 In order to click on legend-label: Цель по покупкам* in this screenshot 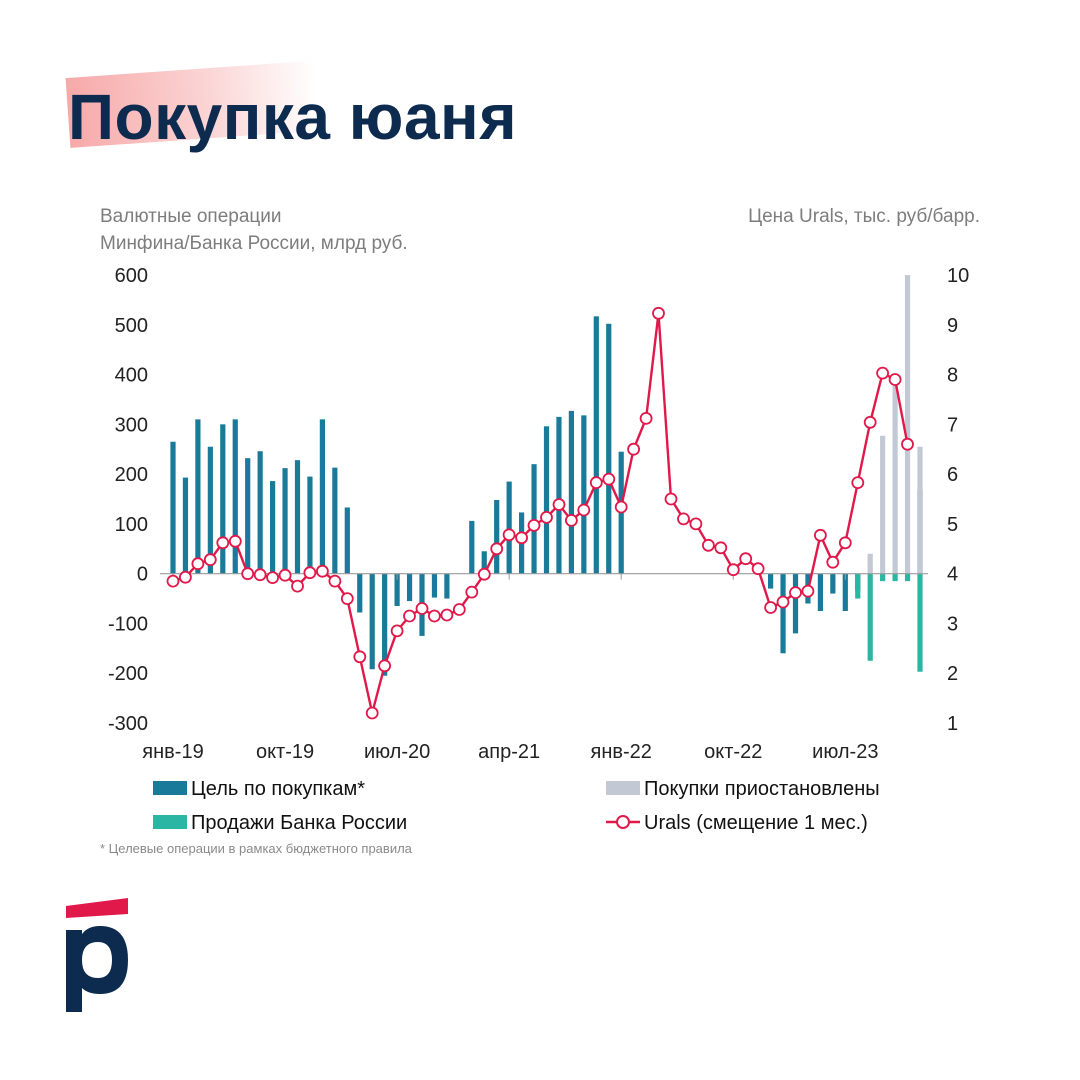, I will do `click(278, 789)`.